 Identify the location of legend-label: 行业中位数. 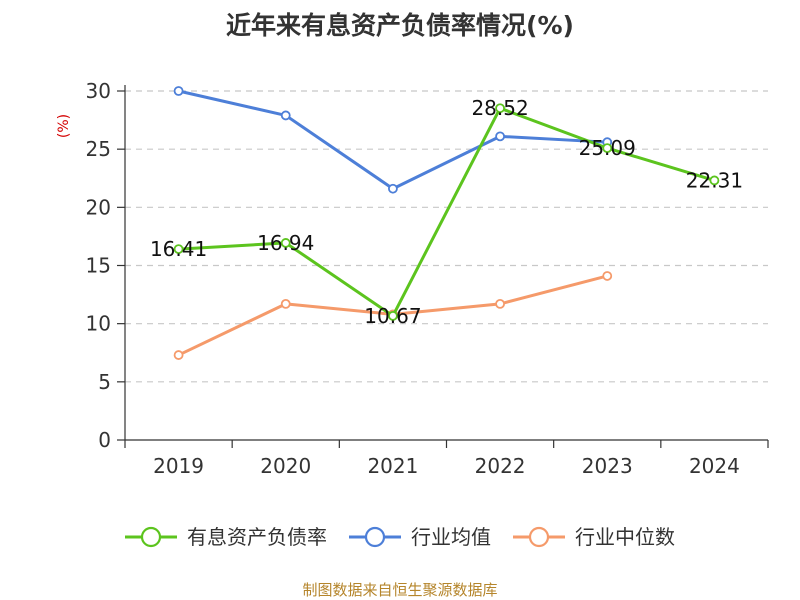
(625, 537).